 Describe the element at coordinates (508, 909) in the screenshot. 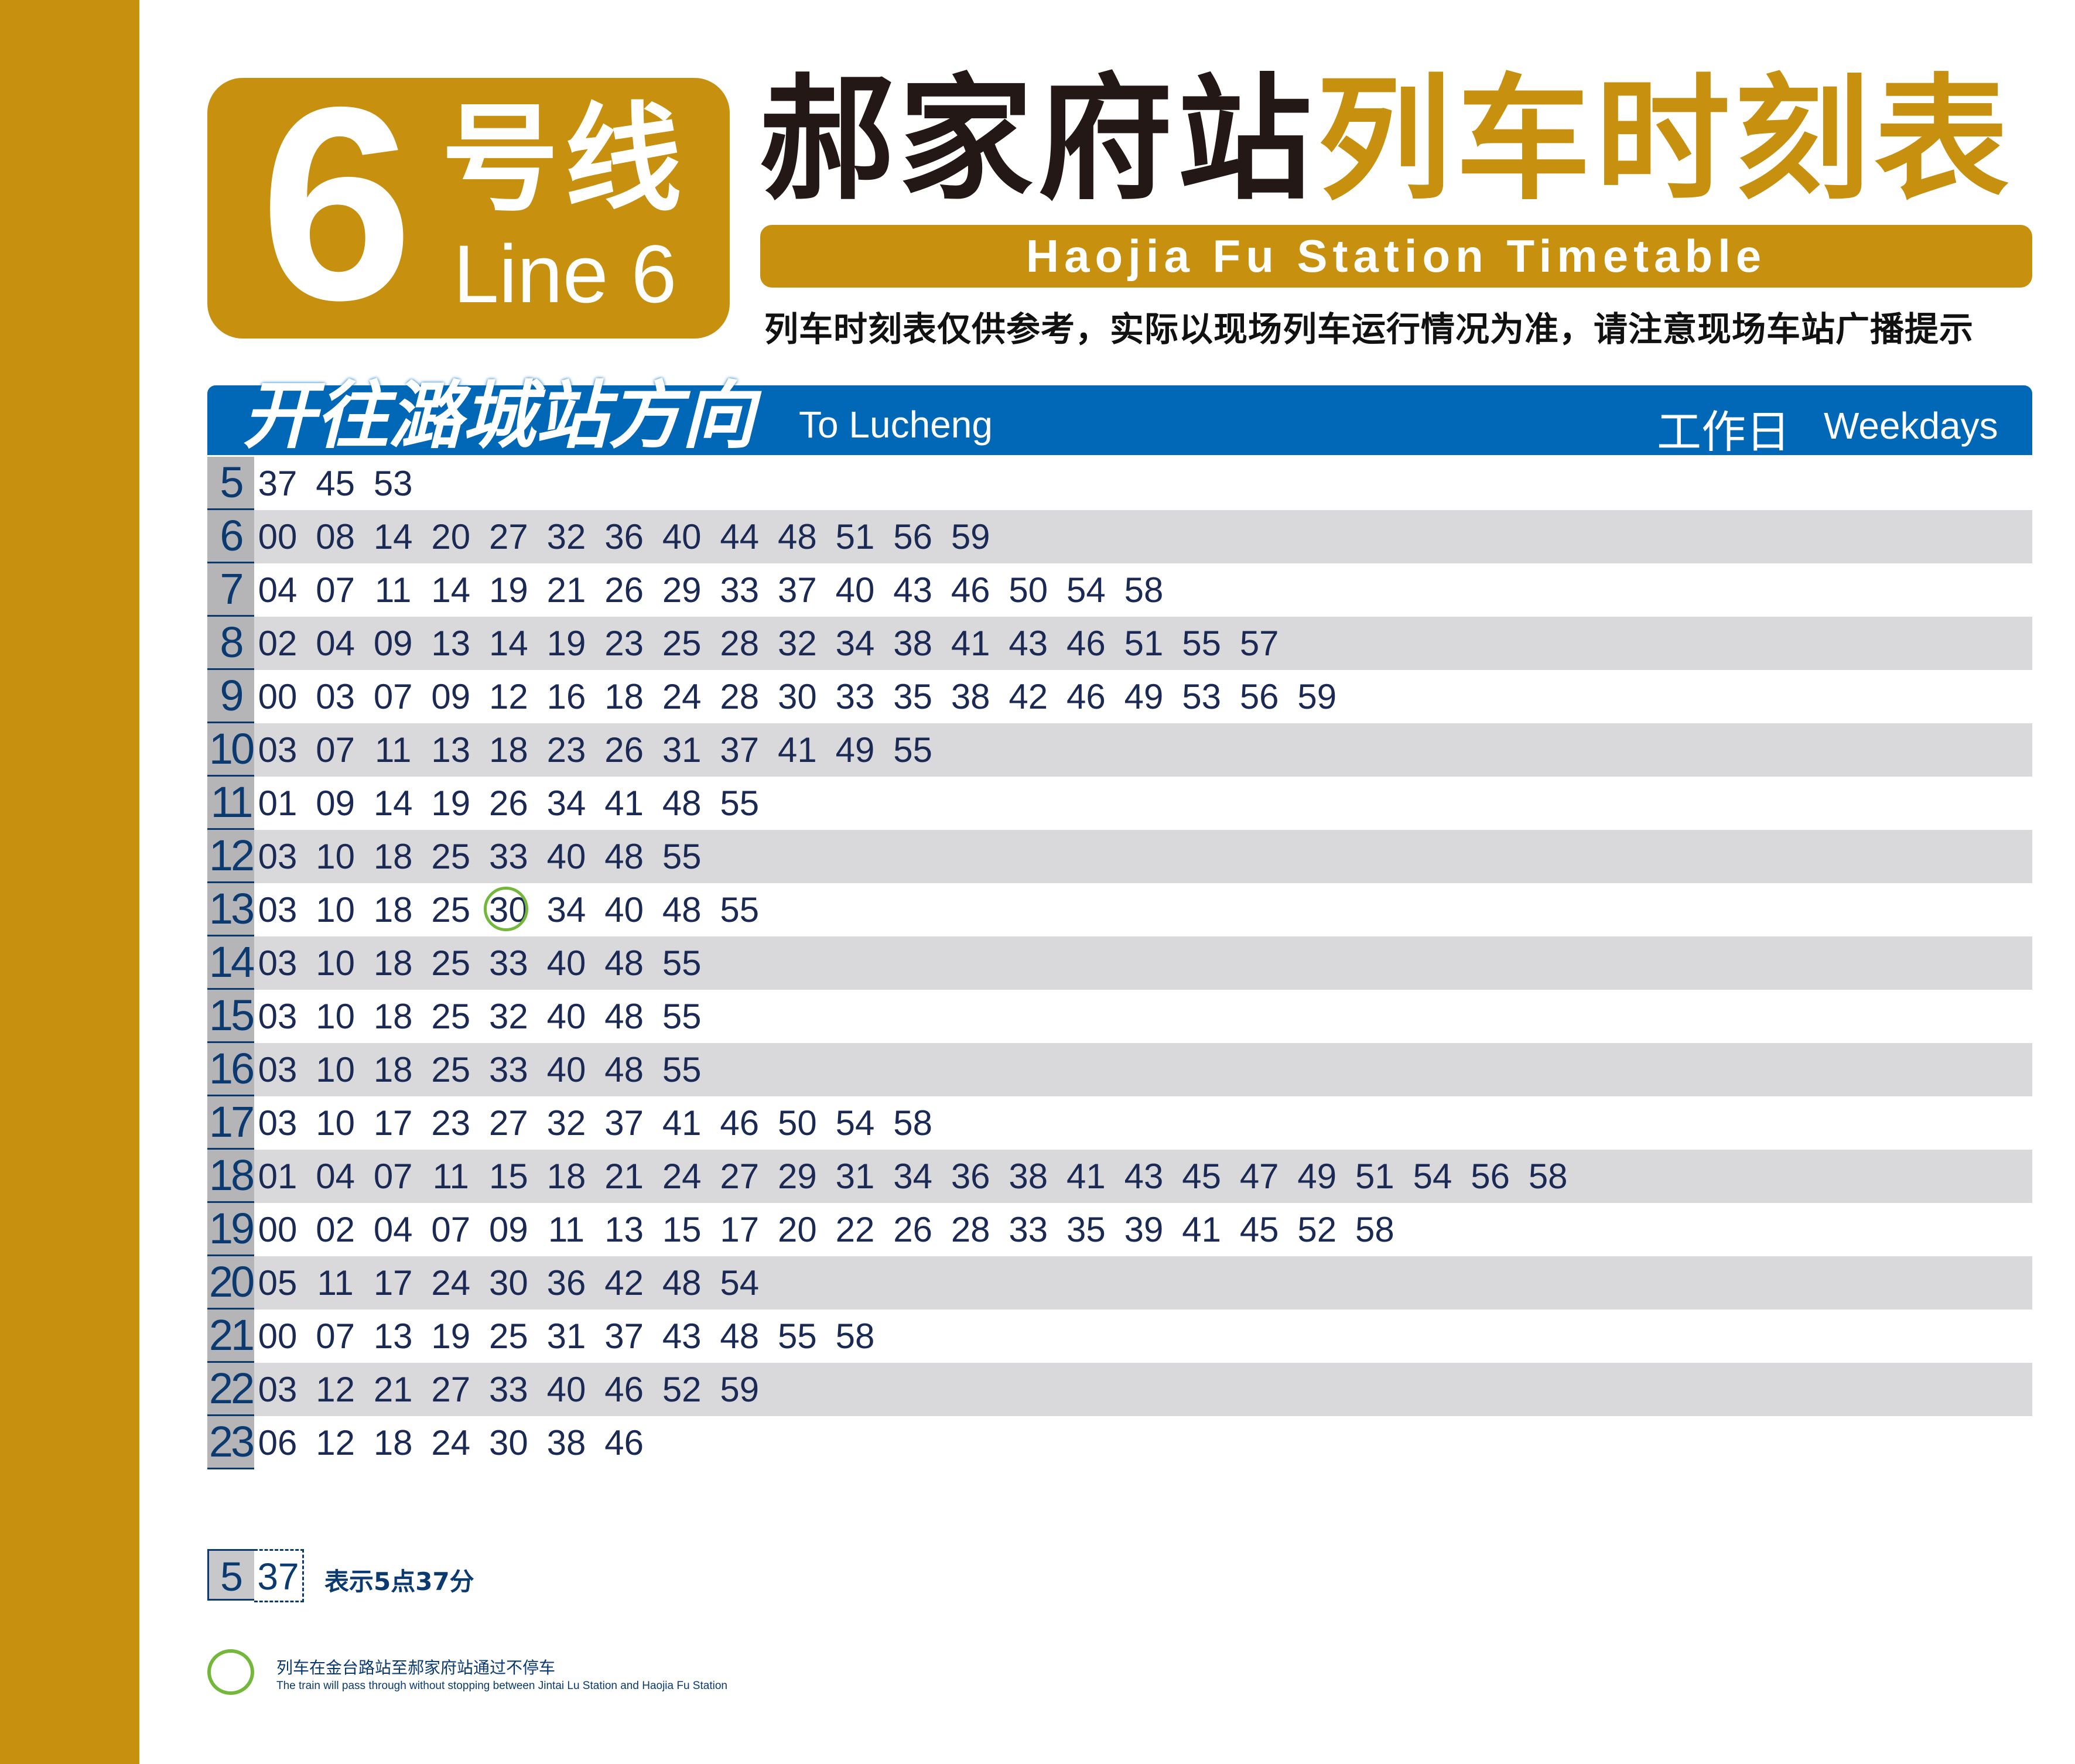

I see `minute-cell-pass-through: 30` at that location.